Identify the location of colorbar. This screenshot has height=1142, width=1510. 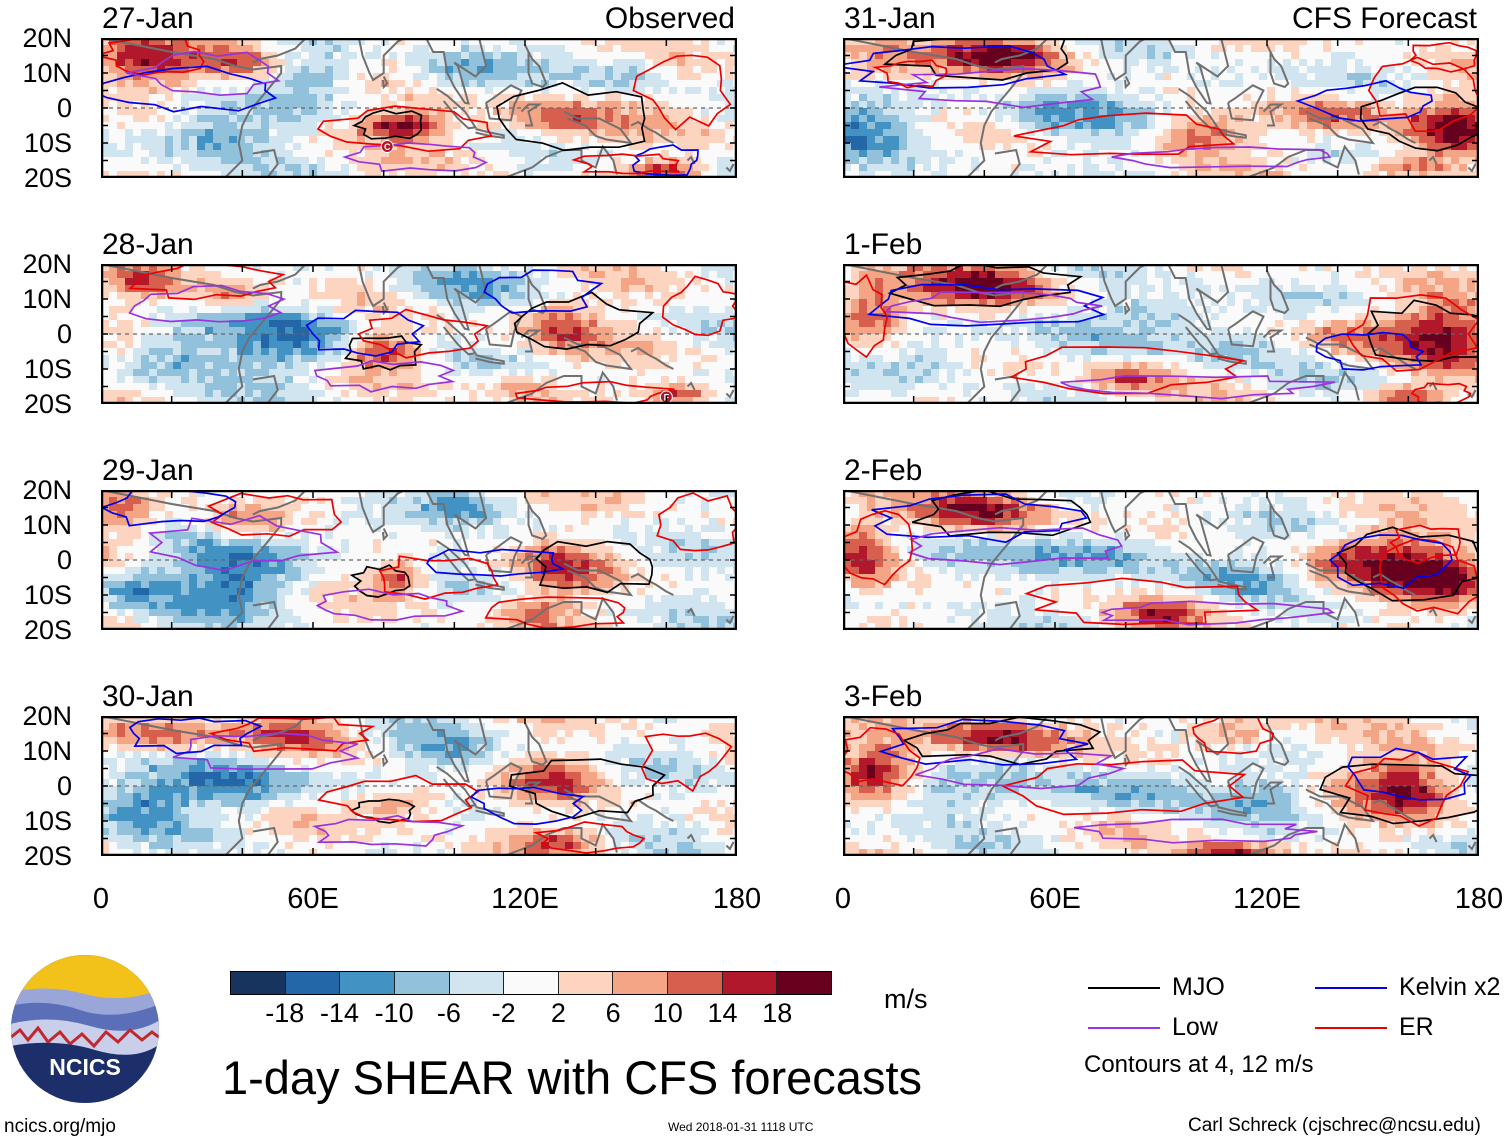
(531, 983).